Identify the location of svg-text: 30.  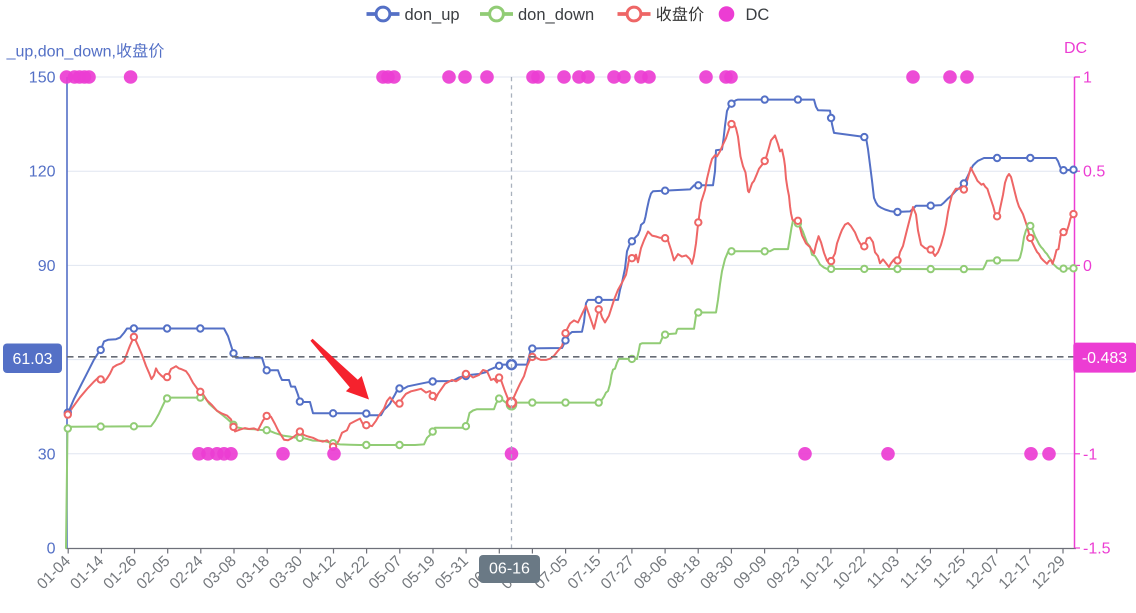
(47, 454).